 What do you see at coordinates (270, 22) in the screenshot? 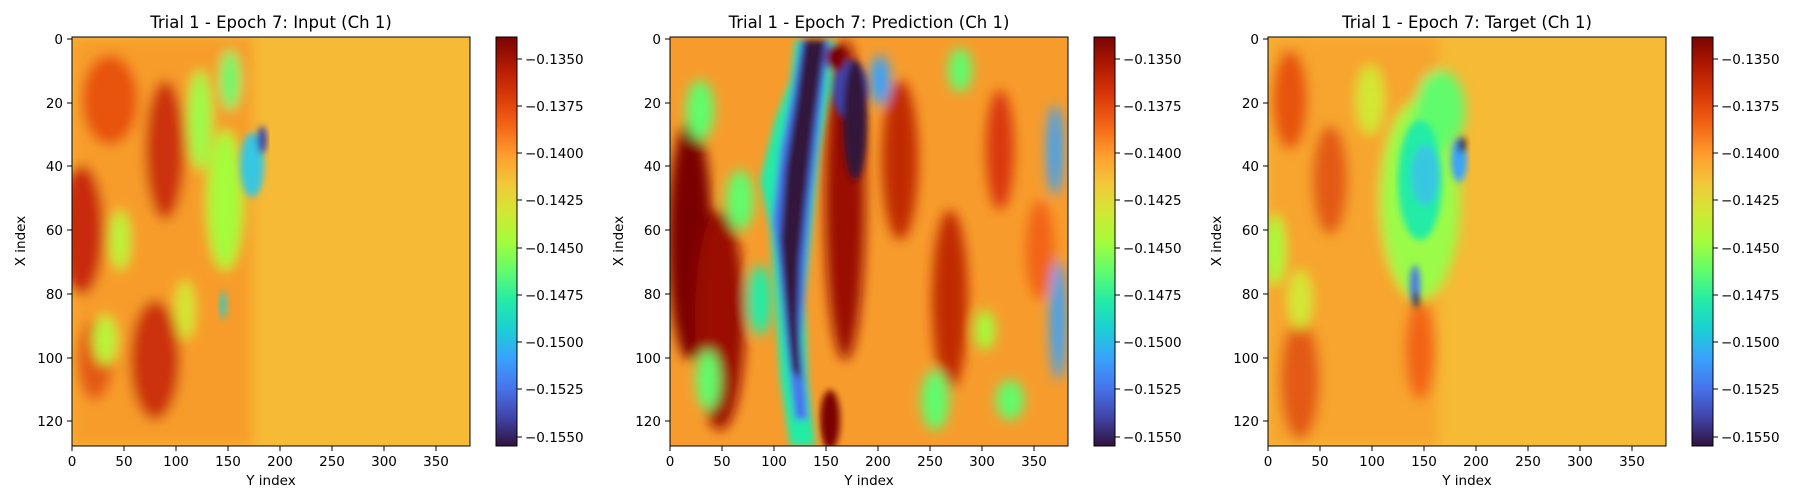
I see `panel-title: Trial 1 - Epoch 7: Input (Ch 1)` at bounding box center [270, 22].